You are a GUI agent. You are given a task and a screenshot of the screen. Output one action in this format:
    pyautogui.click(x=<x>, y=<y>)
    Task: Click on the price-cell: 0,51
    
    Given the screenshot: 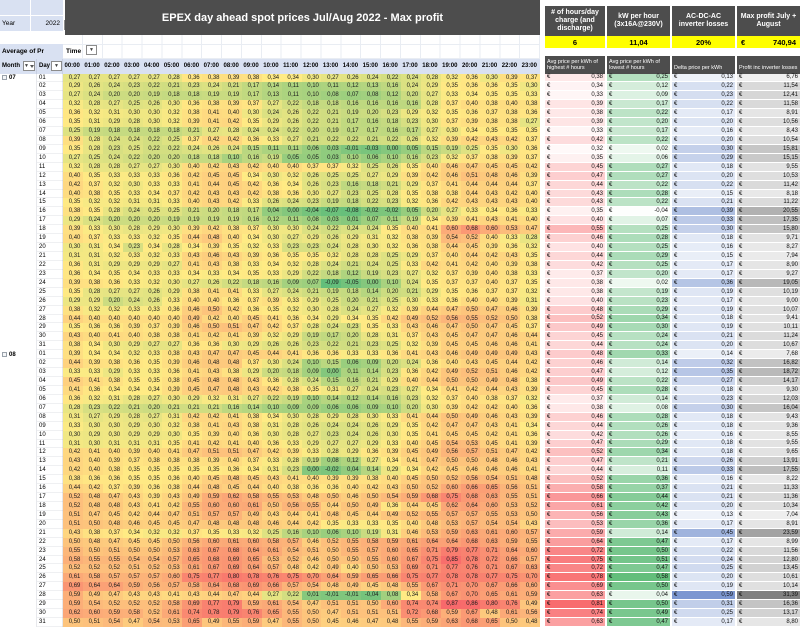 What is the action you would take?
    pyautogui.click(x=112, y=551)
    